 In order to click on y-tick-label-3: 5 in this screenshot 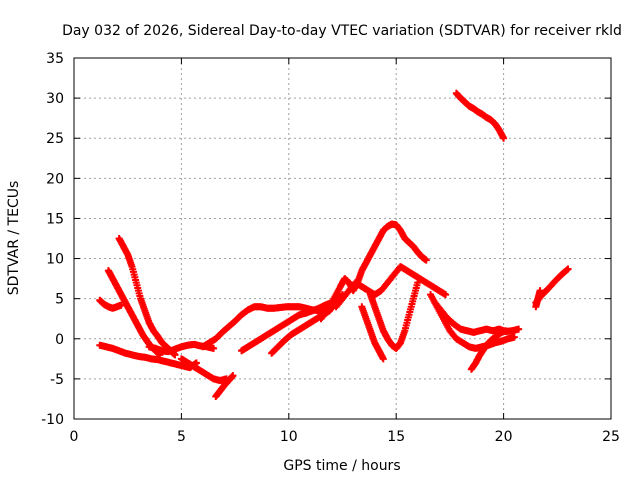, I will do `click(59, 300)`.